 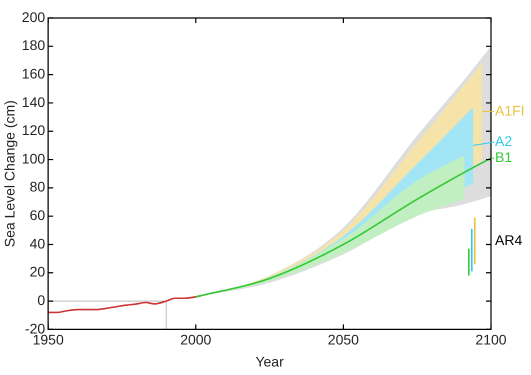 I want to click on y-tick-label: 160, so click(x=34, y=73).